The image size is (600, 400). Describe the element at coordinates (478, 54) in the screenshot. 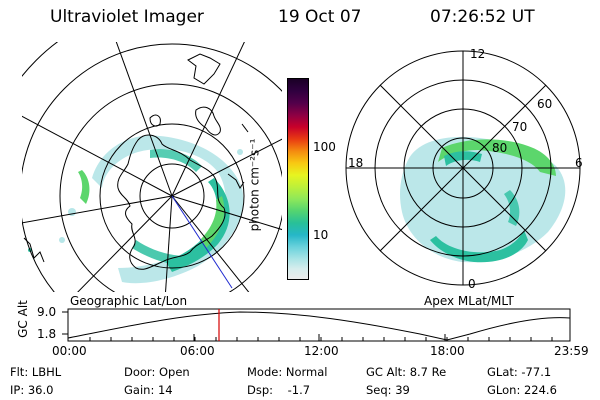

I see `mlt-label-12: 12` at that location.